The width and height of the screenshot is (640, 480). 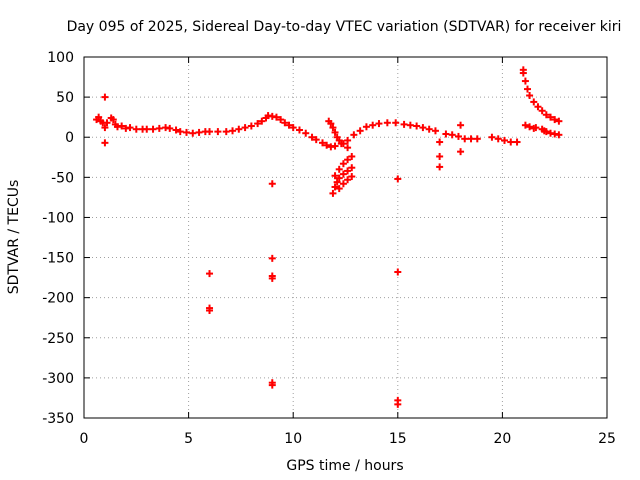 I want to click on x-axis-label: GPS time / hours, so click(x=344, y=466).